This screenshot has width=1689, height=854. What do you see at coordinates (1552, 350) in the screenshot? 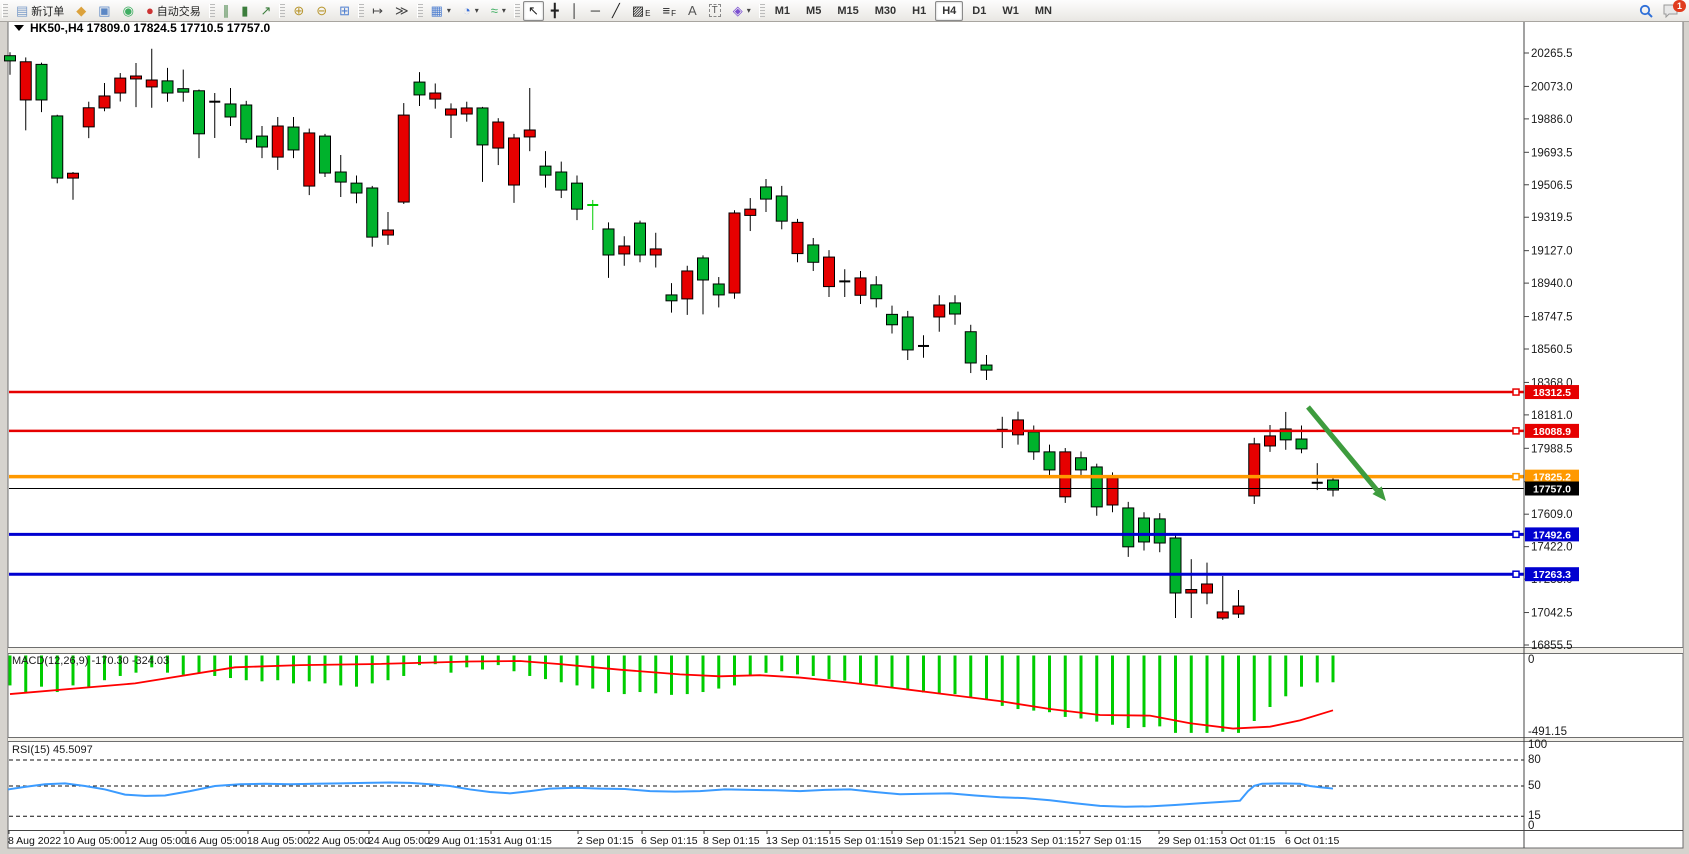
I see `svg-text: 18560.5` at bounding box center [1552, 350].